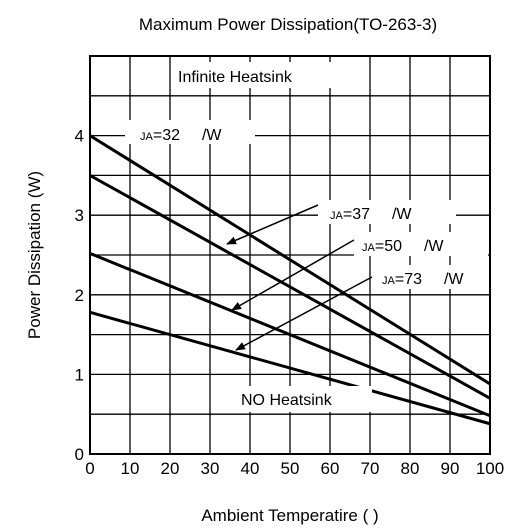 The image size is (515, 531). I want to click on r73-sub: JA, so click(389, 281).